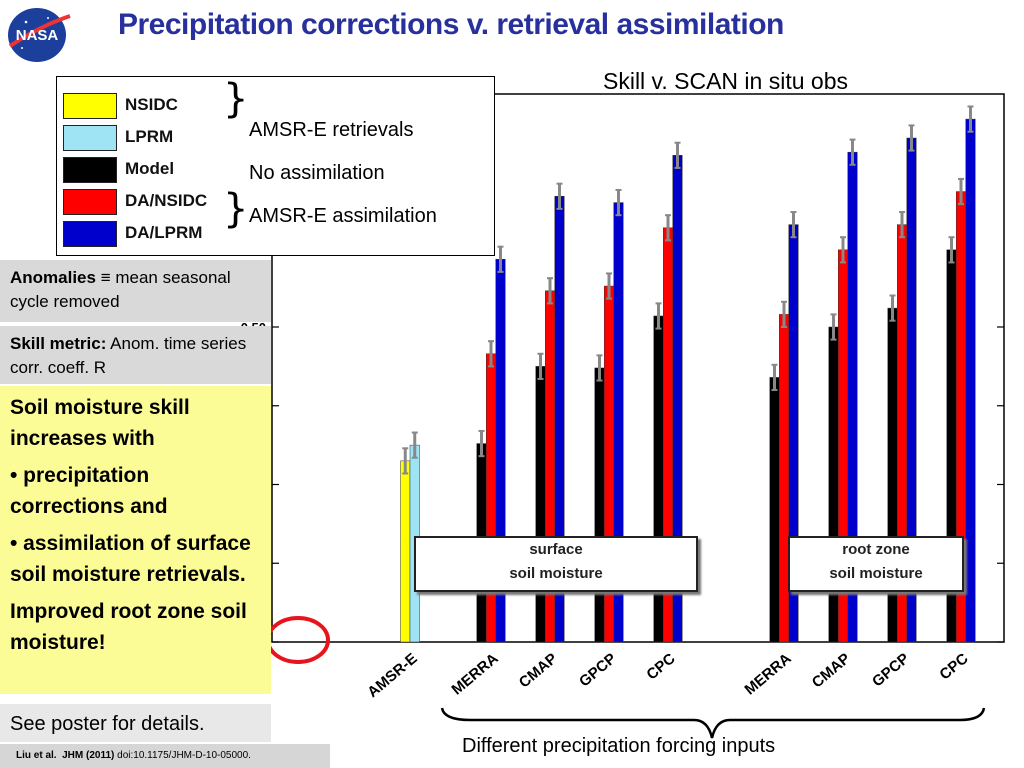 This screenshot has width=1024, height=768. I want to click on forcing-inputs-label: Different precipitation forcing inputs, so click(619, 746).